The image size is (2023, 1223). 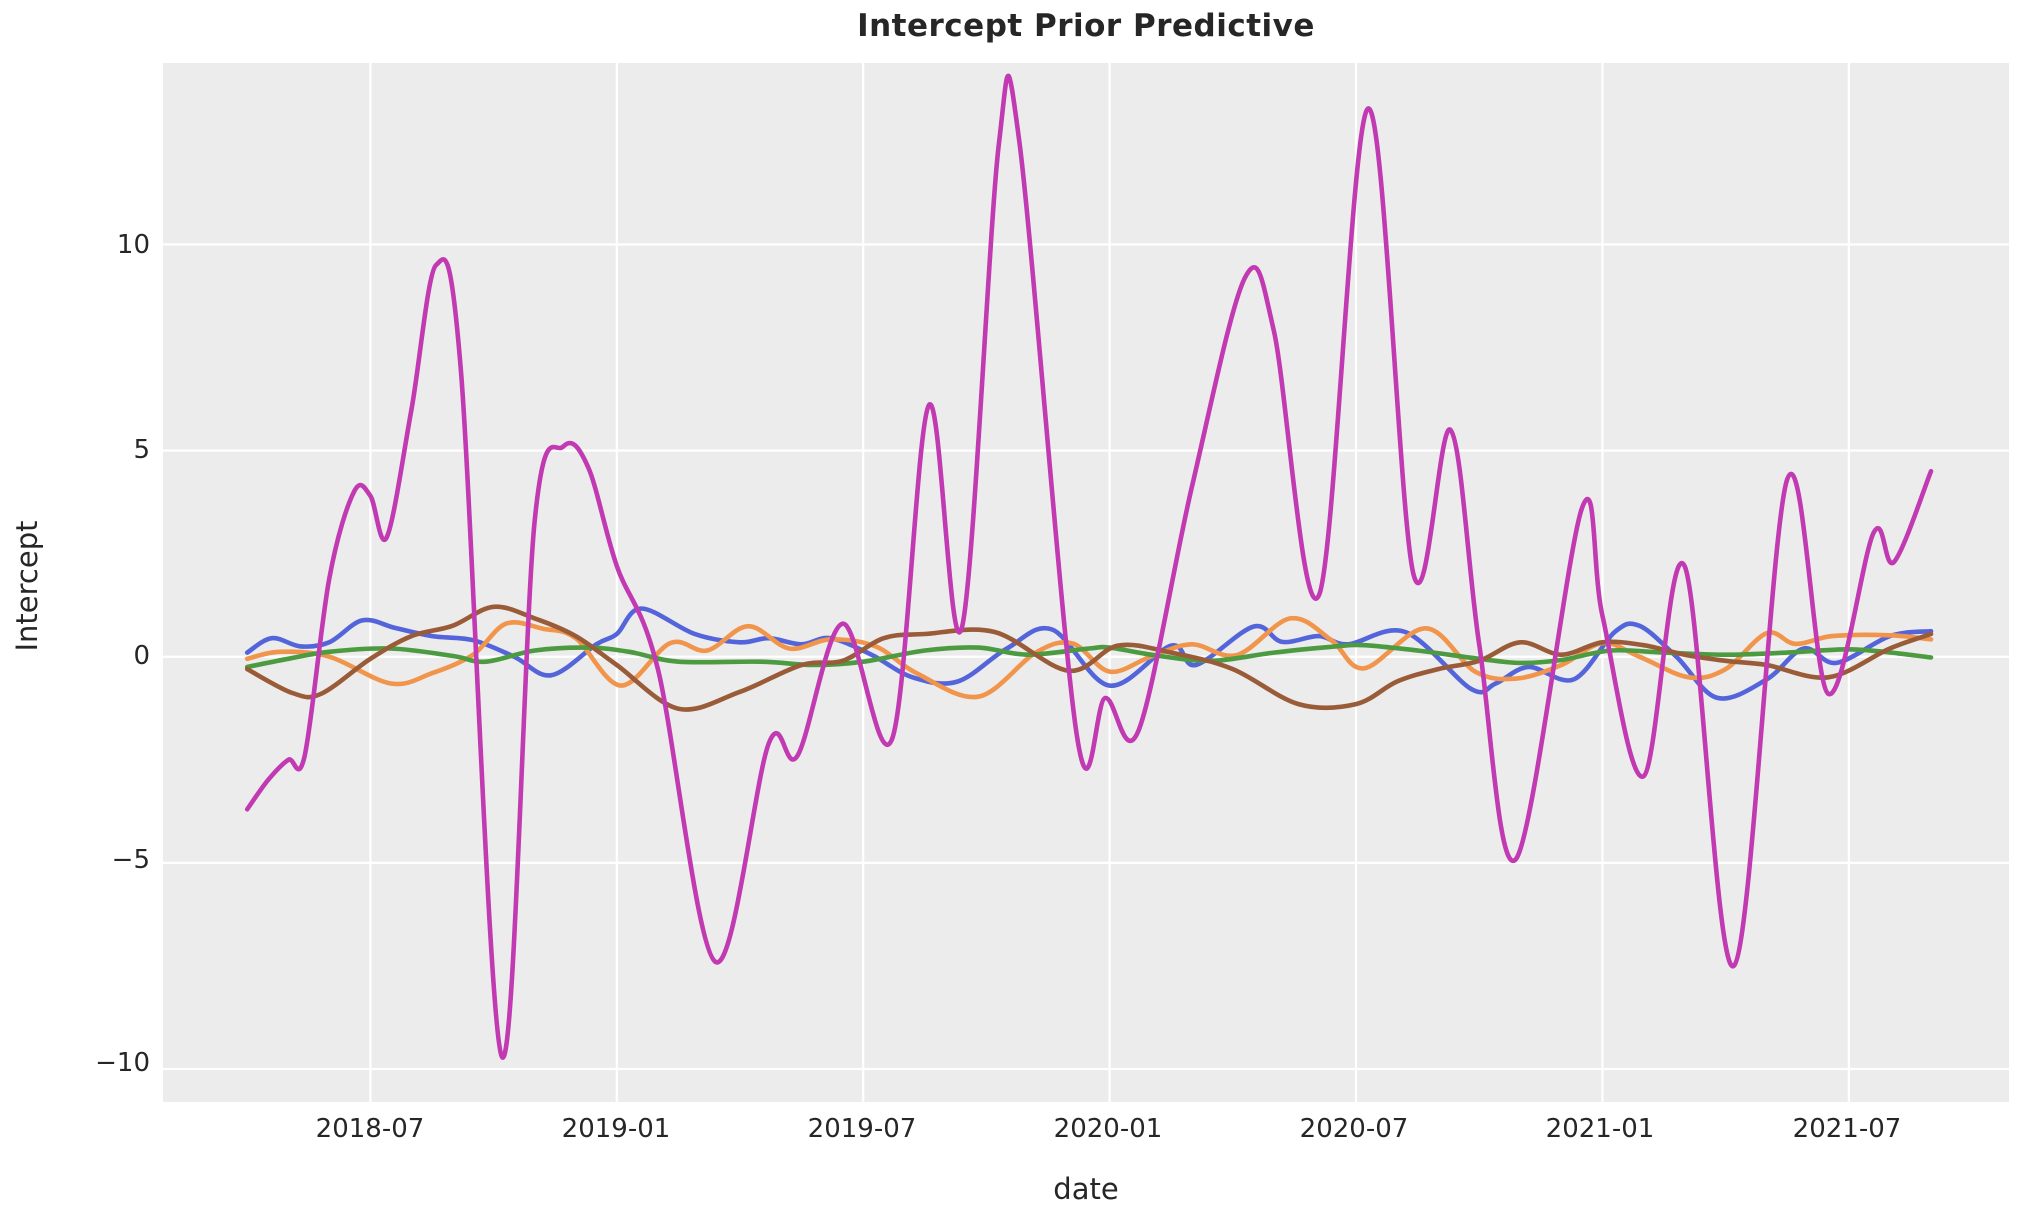 I want to click on x-tick-label-2020-01: 2020-01, so click(x=1108, y=1129).